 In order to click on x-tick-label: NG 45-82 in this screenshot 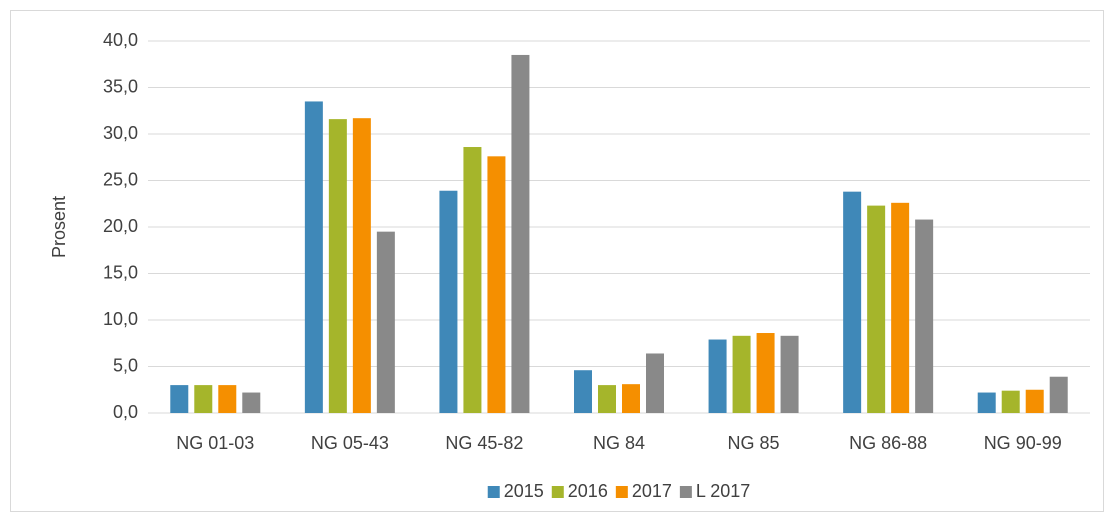, I will do `click(484, 443)`.